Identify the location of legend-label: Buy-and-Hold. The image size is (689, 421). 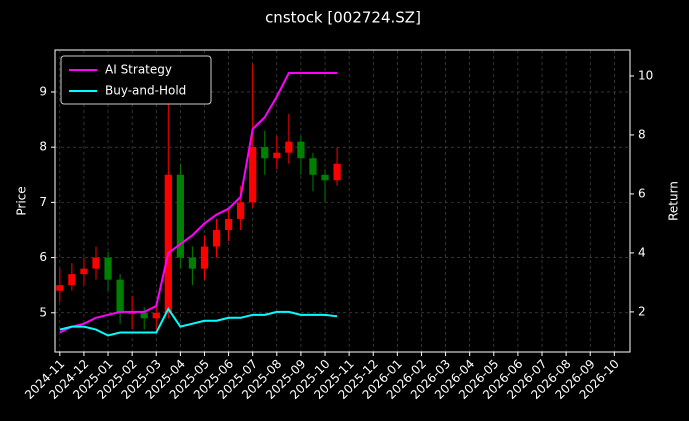
(145, 91).